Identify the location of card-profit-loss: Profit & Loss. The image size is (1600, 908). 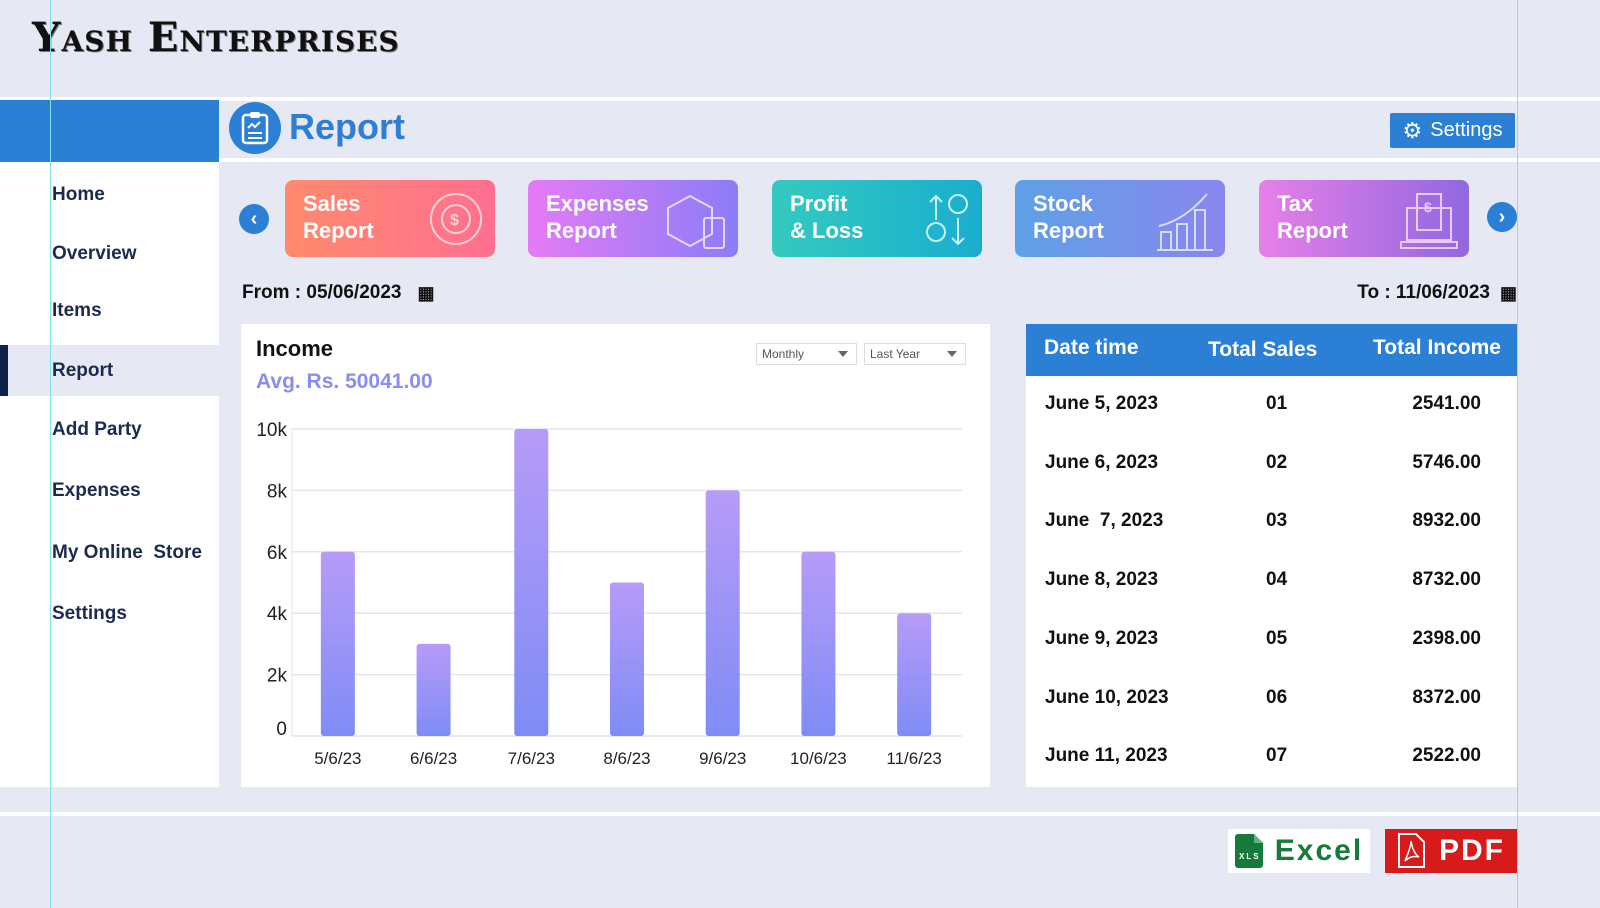
(877, 218).